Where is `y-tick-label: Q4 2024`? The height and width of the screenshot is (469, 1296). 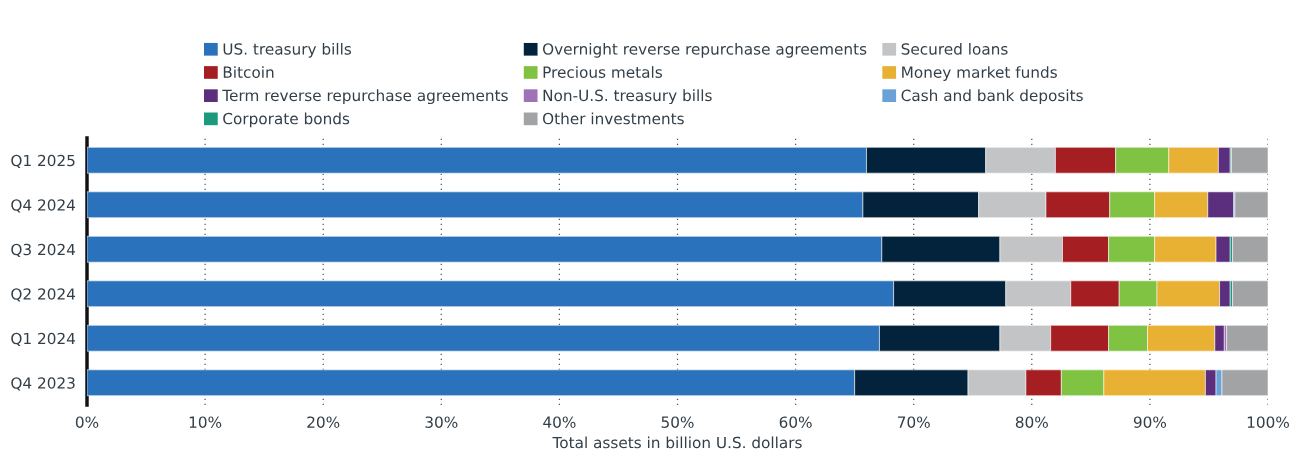 y-tick-label: Q4 2024 is located at coordinates (43, 206).